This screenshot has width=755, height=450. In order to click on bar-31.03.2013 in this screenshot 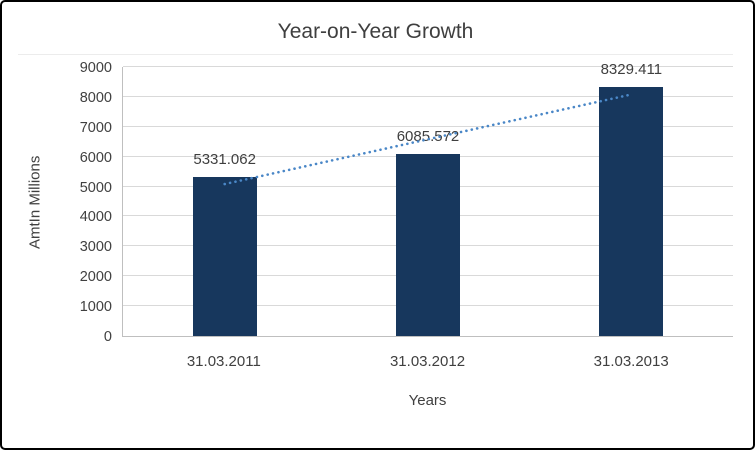, I will do `click(631, 211)`.